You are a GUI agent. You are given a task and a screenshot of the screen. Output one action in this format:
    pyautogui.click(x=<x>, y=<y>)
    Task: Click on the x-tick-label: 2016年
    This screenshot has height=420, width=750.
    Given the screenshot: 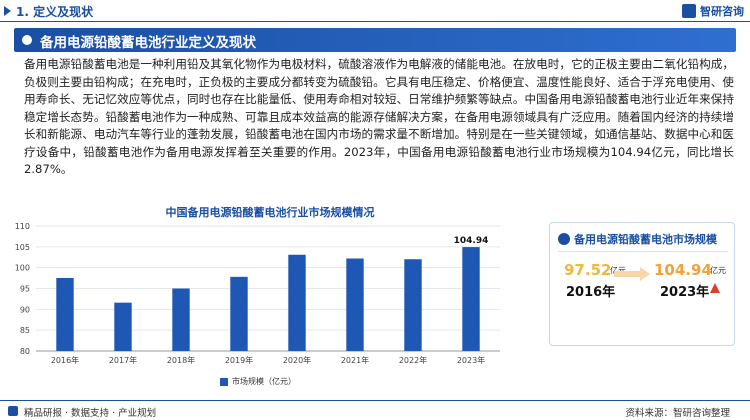 What is the action you would take?
    pyautogui.click(x=65, y=360)
    